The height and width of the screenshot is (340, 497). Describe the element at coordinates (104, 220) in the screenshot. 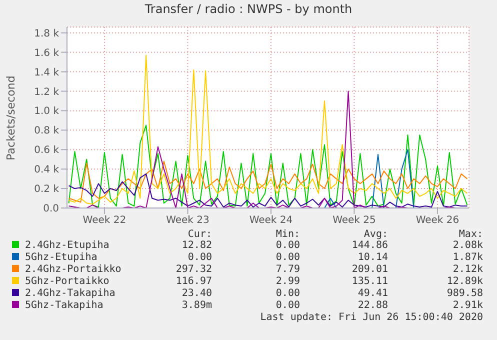

I see `x-tick-label: Week 22` at that location.